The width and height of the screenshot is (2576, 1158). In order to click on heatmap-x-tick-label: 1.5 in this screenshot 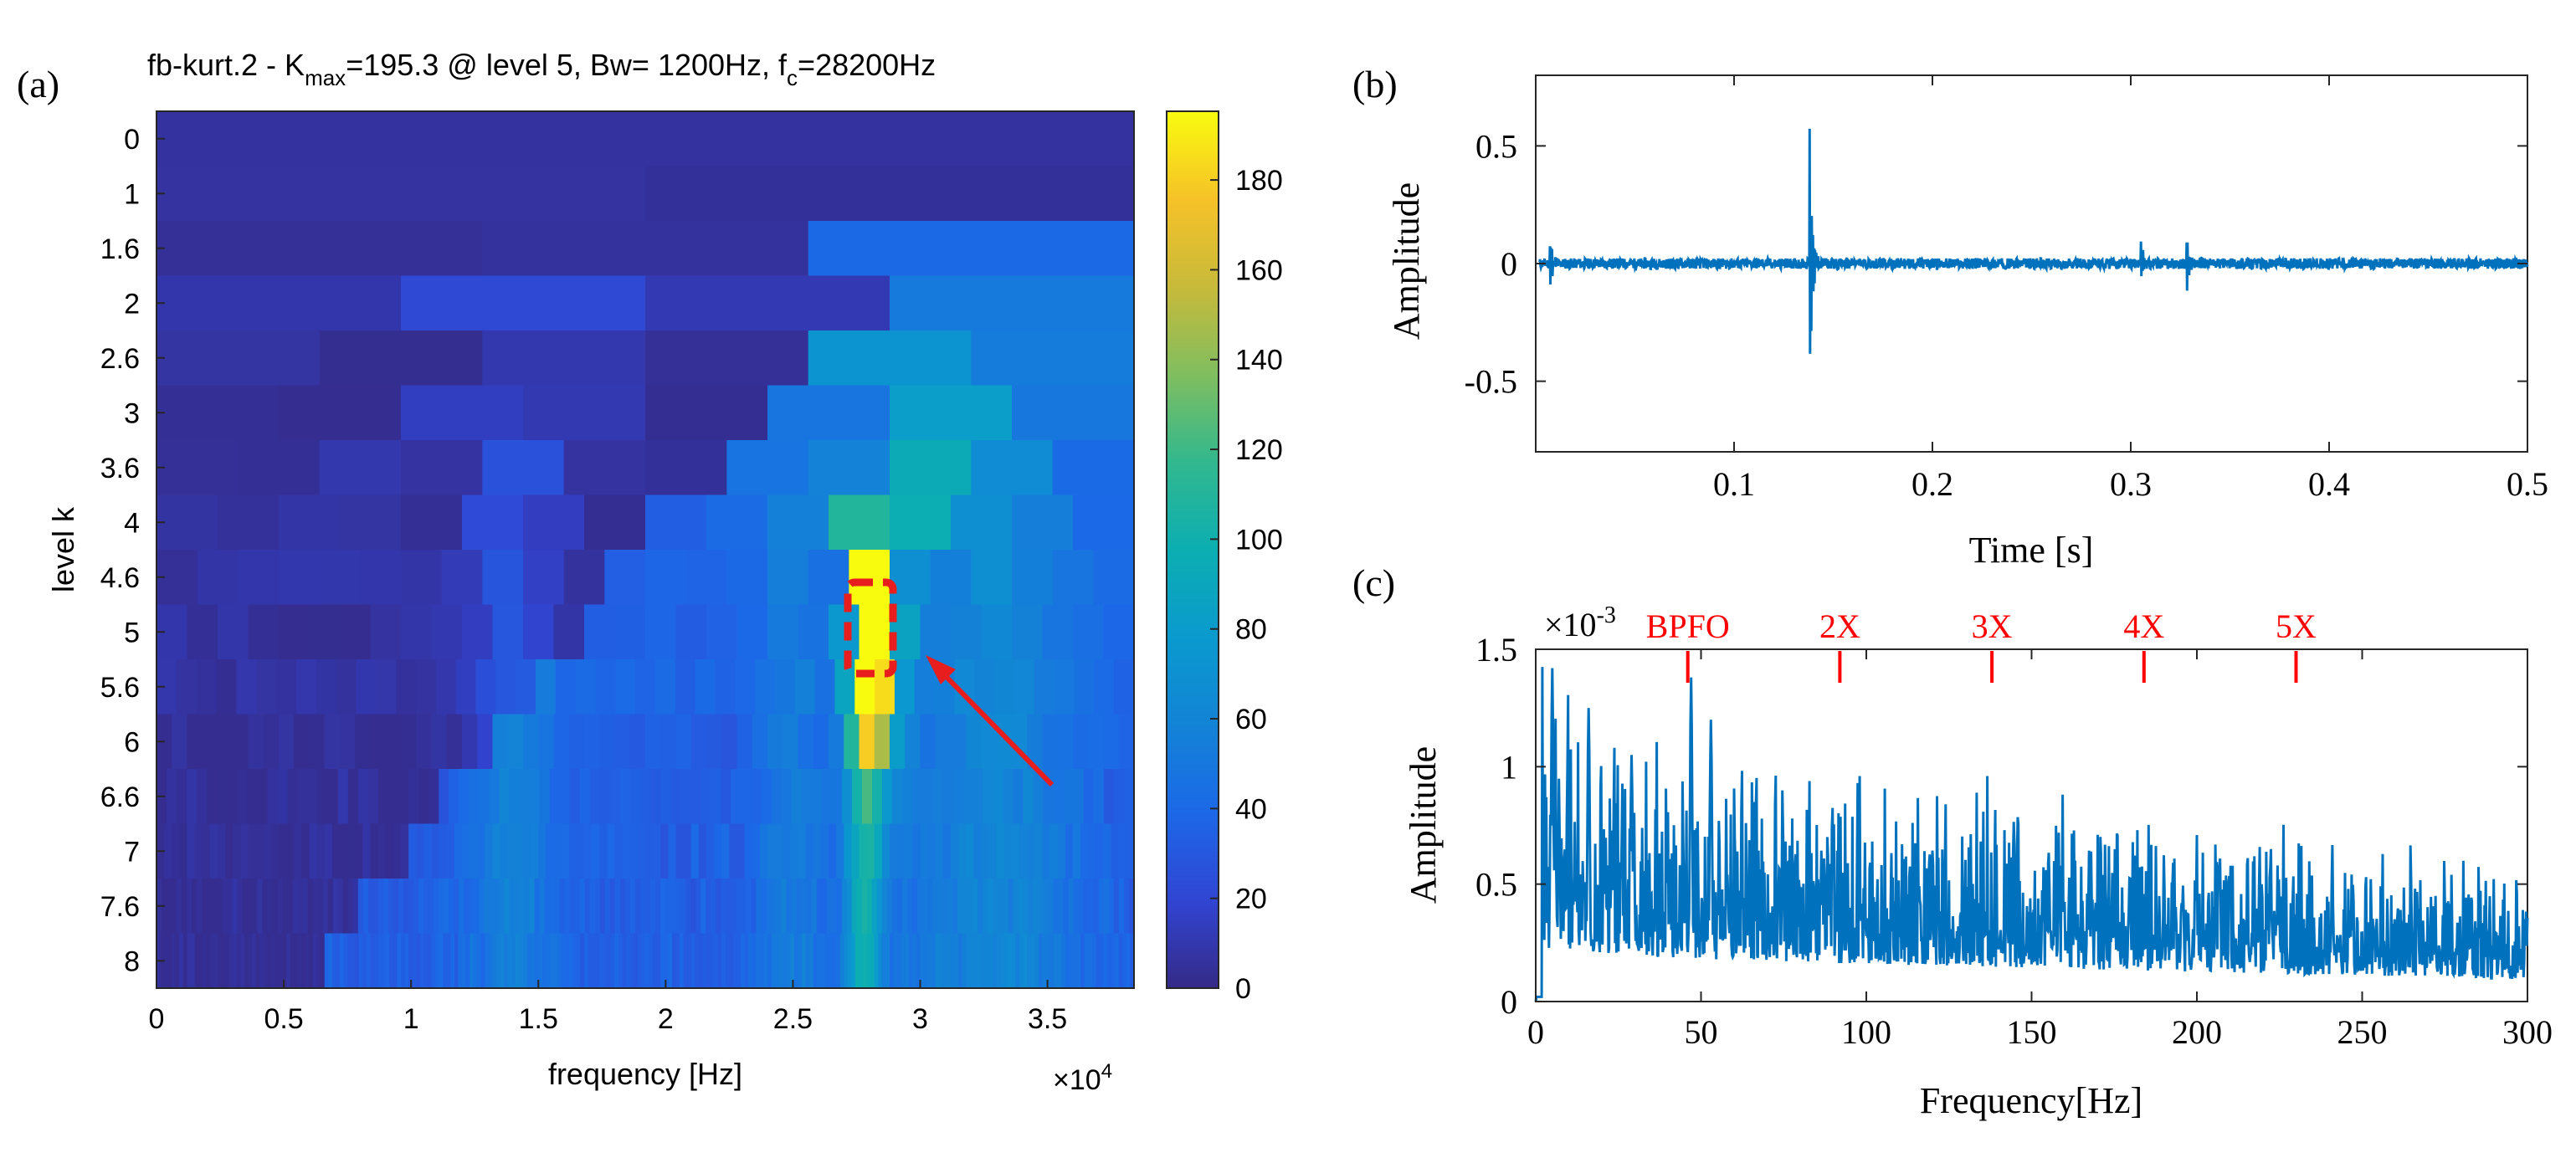, I will do `click(538, 1019)`.